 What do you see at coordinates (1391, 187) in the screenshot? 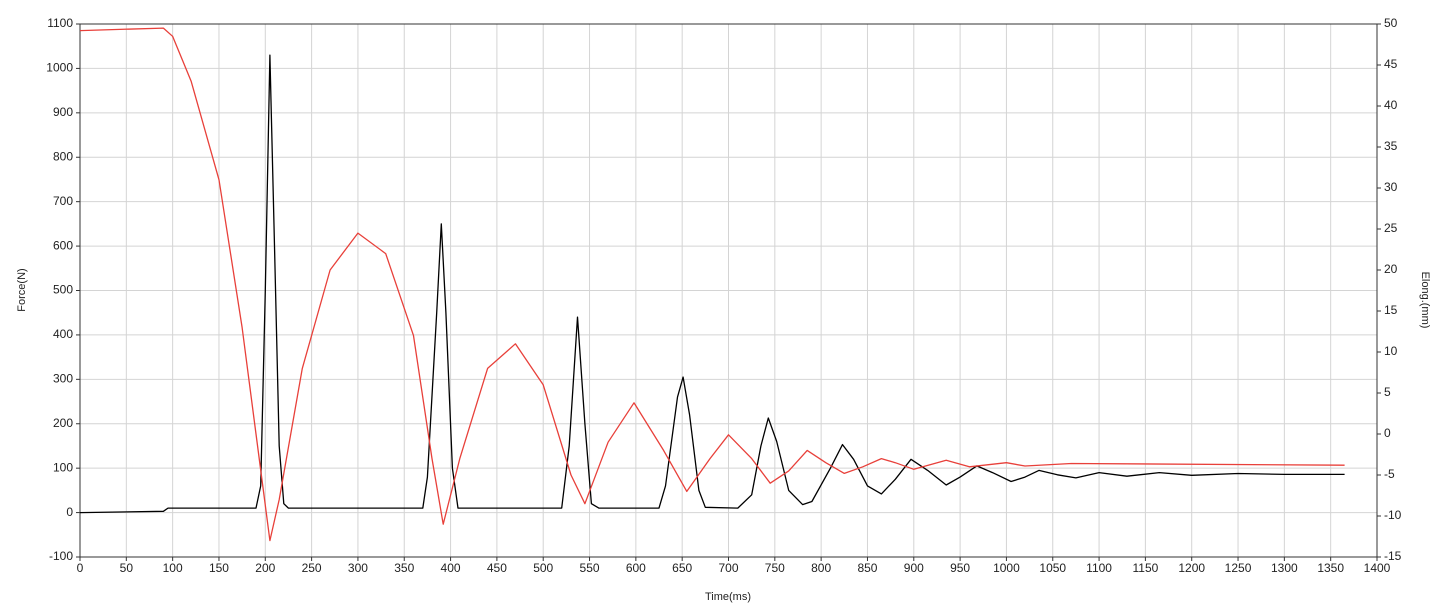
I see `y2-tick-label: 30` at bounding box center [1391, 187].